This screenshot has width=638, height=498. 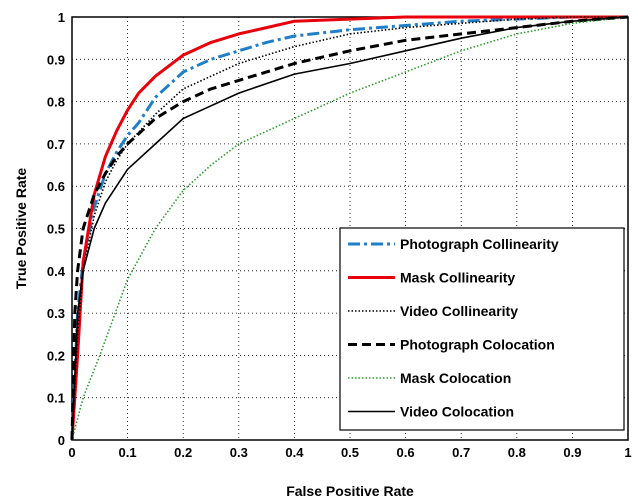 What do you see at coordinates (455, 378) in the screenshot?
I see `legend-label: Mask Colocation` at bounding box center [455, 378].